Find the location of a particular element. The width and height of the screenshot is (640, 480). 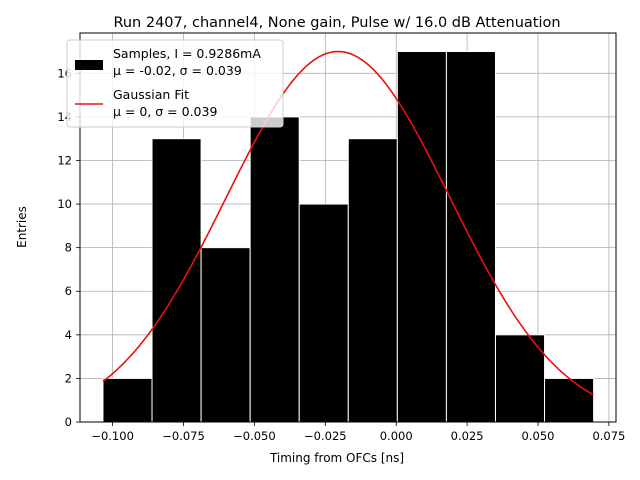

x-tick-label: −0.050 is located at coordinates (254, 436).